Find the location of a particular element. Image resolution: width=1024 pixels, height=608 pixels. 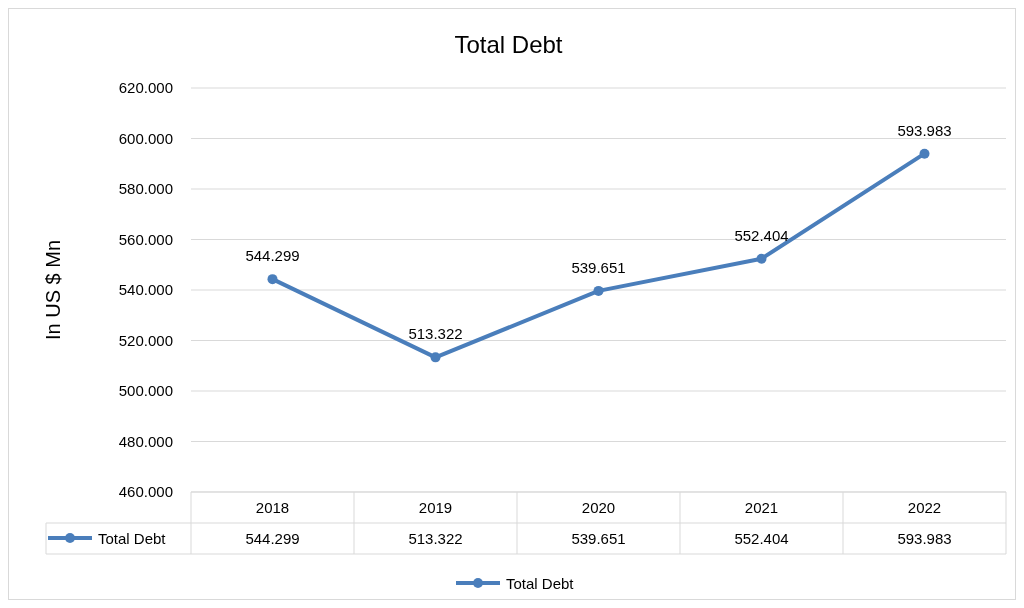

data-label: 552.404 is located at coordinates (761, 235).